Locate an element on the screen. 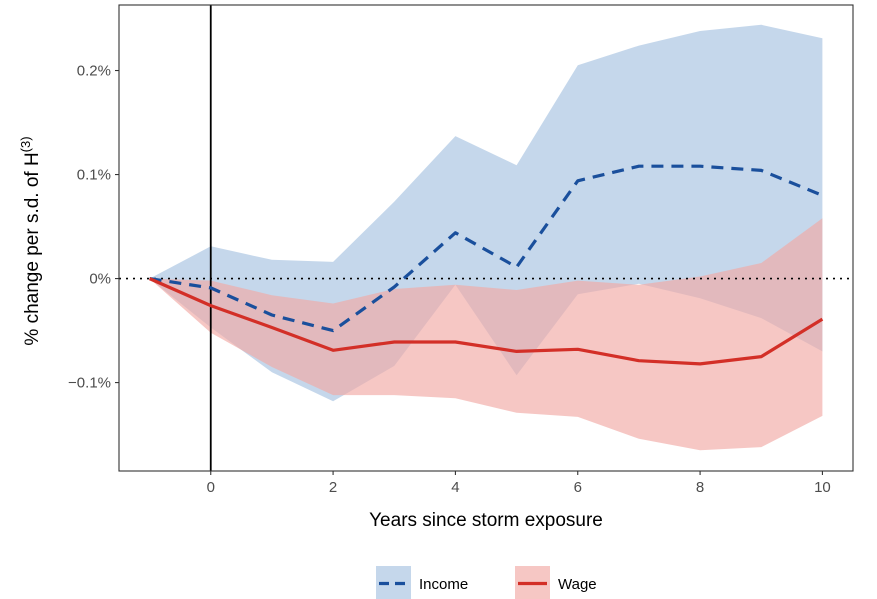 The height and width of the screenshot is (599, 877). legend-label-income: Income is located at coordinates (443, 584).